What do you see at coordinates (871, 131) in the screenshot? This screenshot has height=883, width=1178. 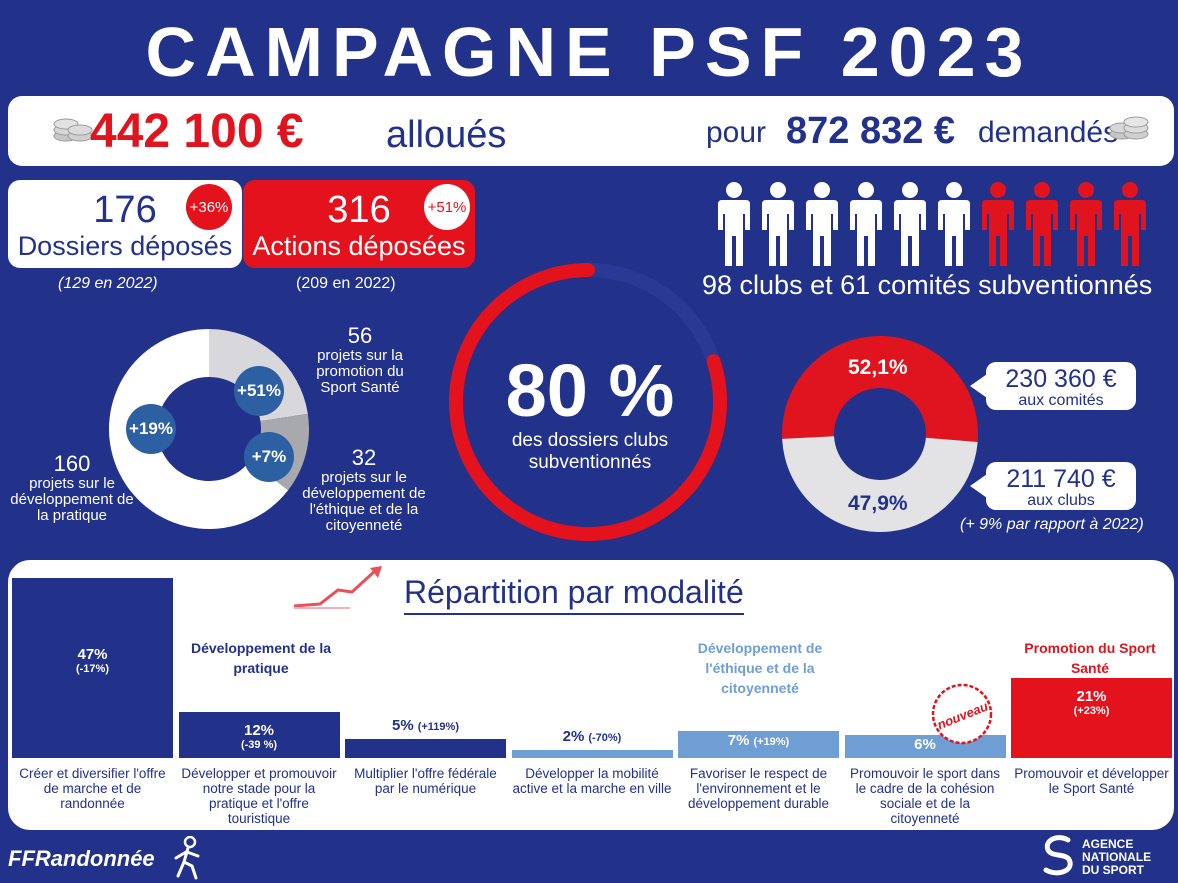 I see `requested-amount: 872 832 €` at bounding box center [871, 131].